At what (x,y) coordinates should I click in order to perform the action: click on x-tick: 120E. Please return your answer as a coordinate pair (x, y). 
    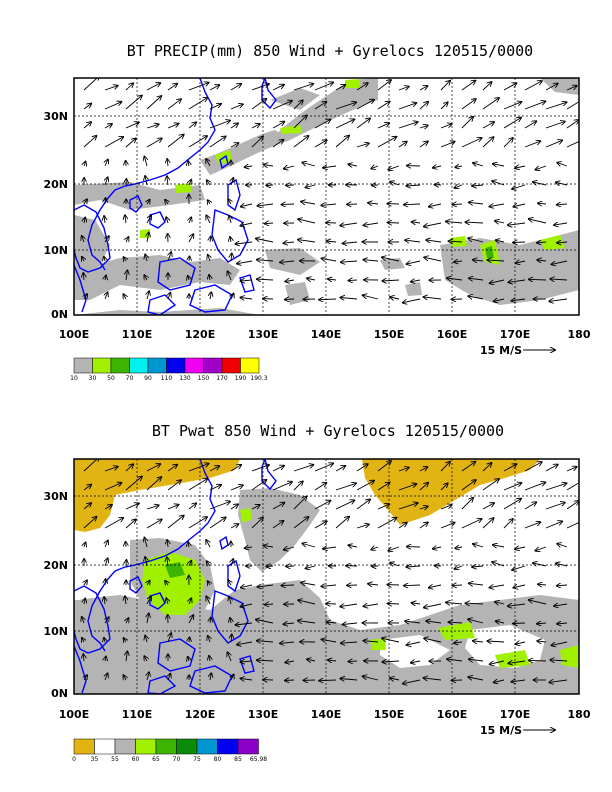
    Looking at the image, I should click on (200, 714).